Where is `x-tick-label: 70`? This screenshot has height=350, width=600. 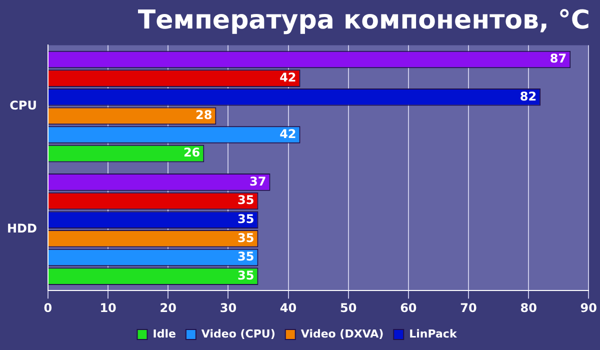
x-tick-label: 70 is located at coordinates (468, 307).